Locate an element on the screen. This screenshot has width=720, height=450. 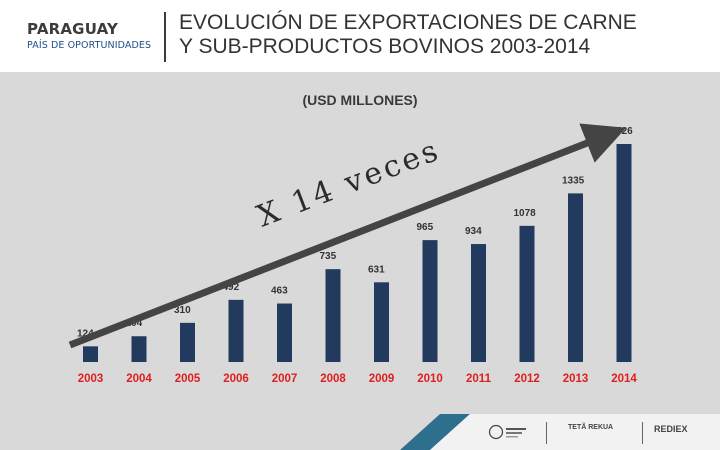
year-label-2014: 2014 is located at coordinates (624, 379).